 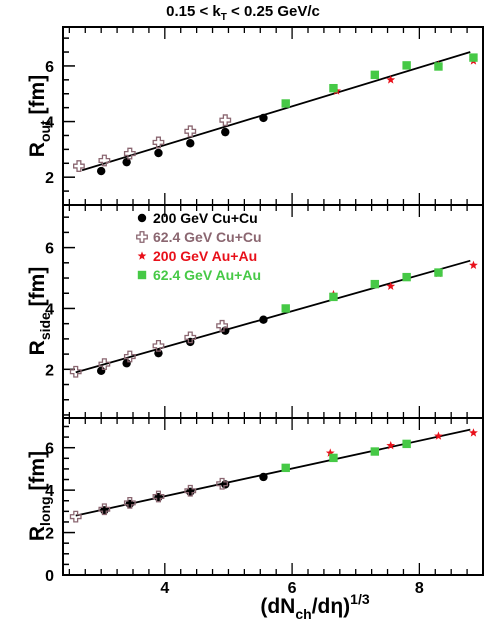 What do you see at coordinates (193, 11) in the screenshot?
I see `title-main: 0.15 < k` at bounding box center [193, 11].